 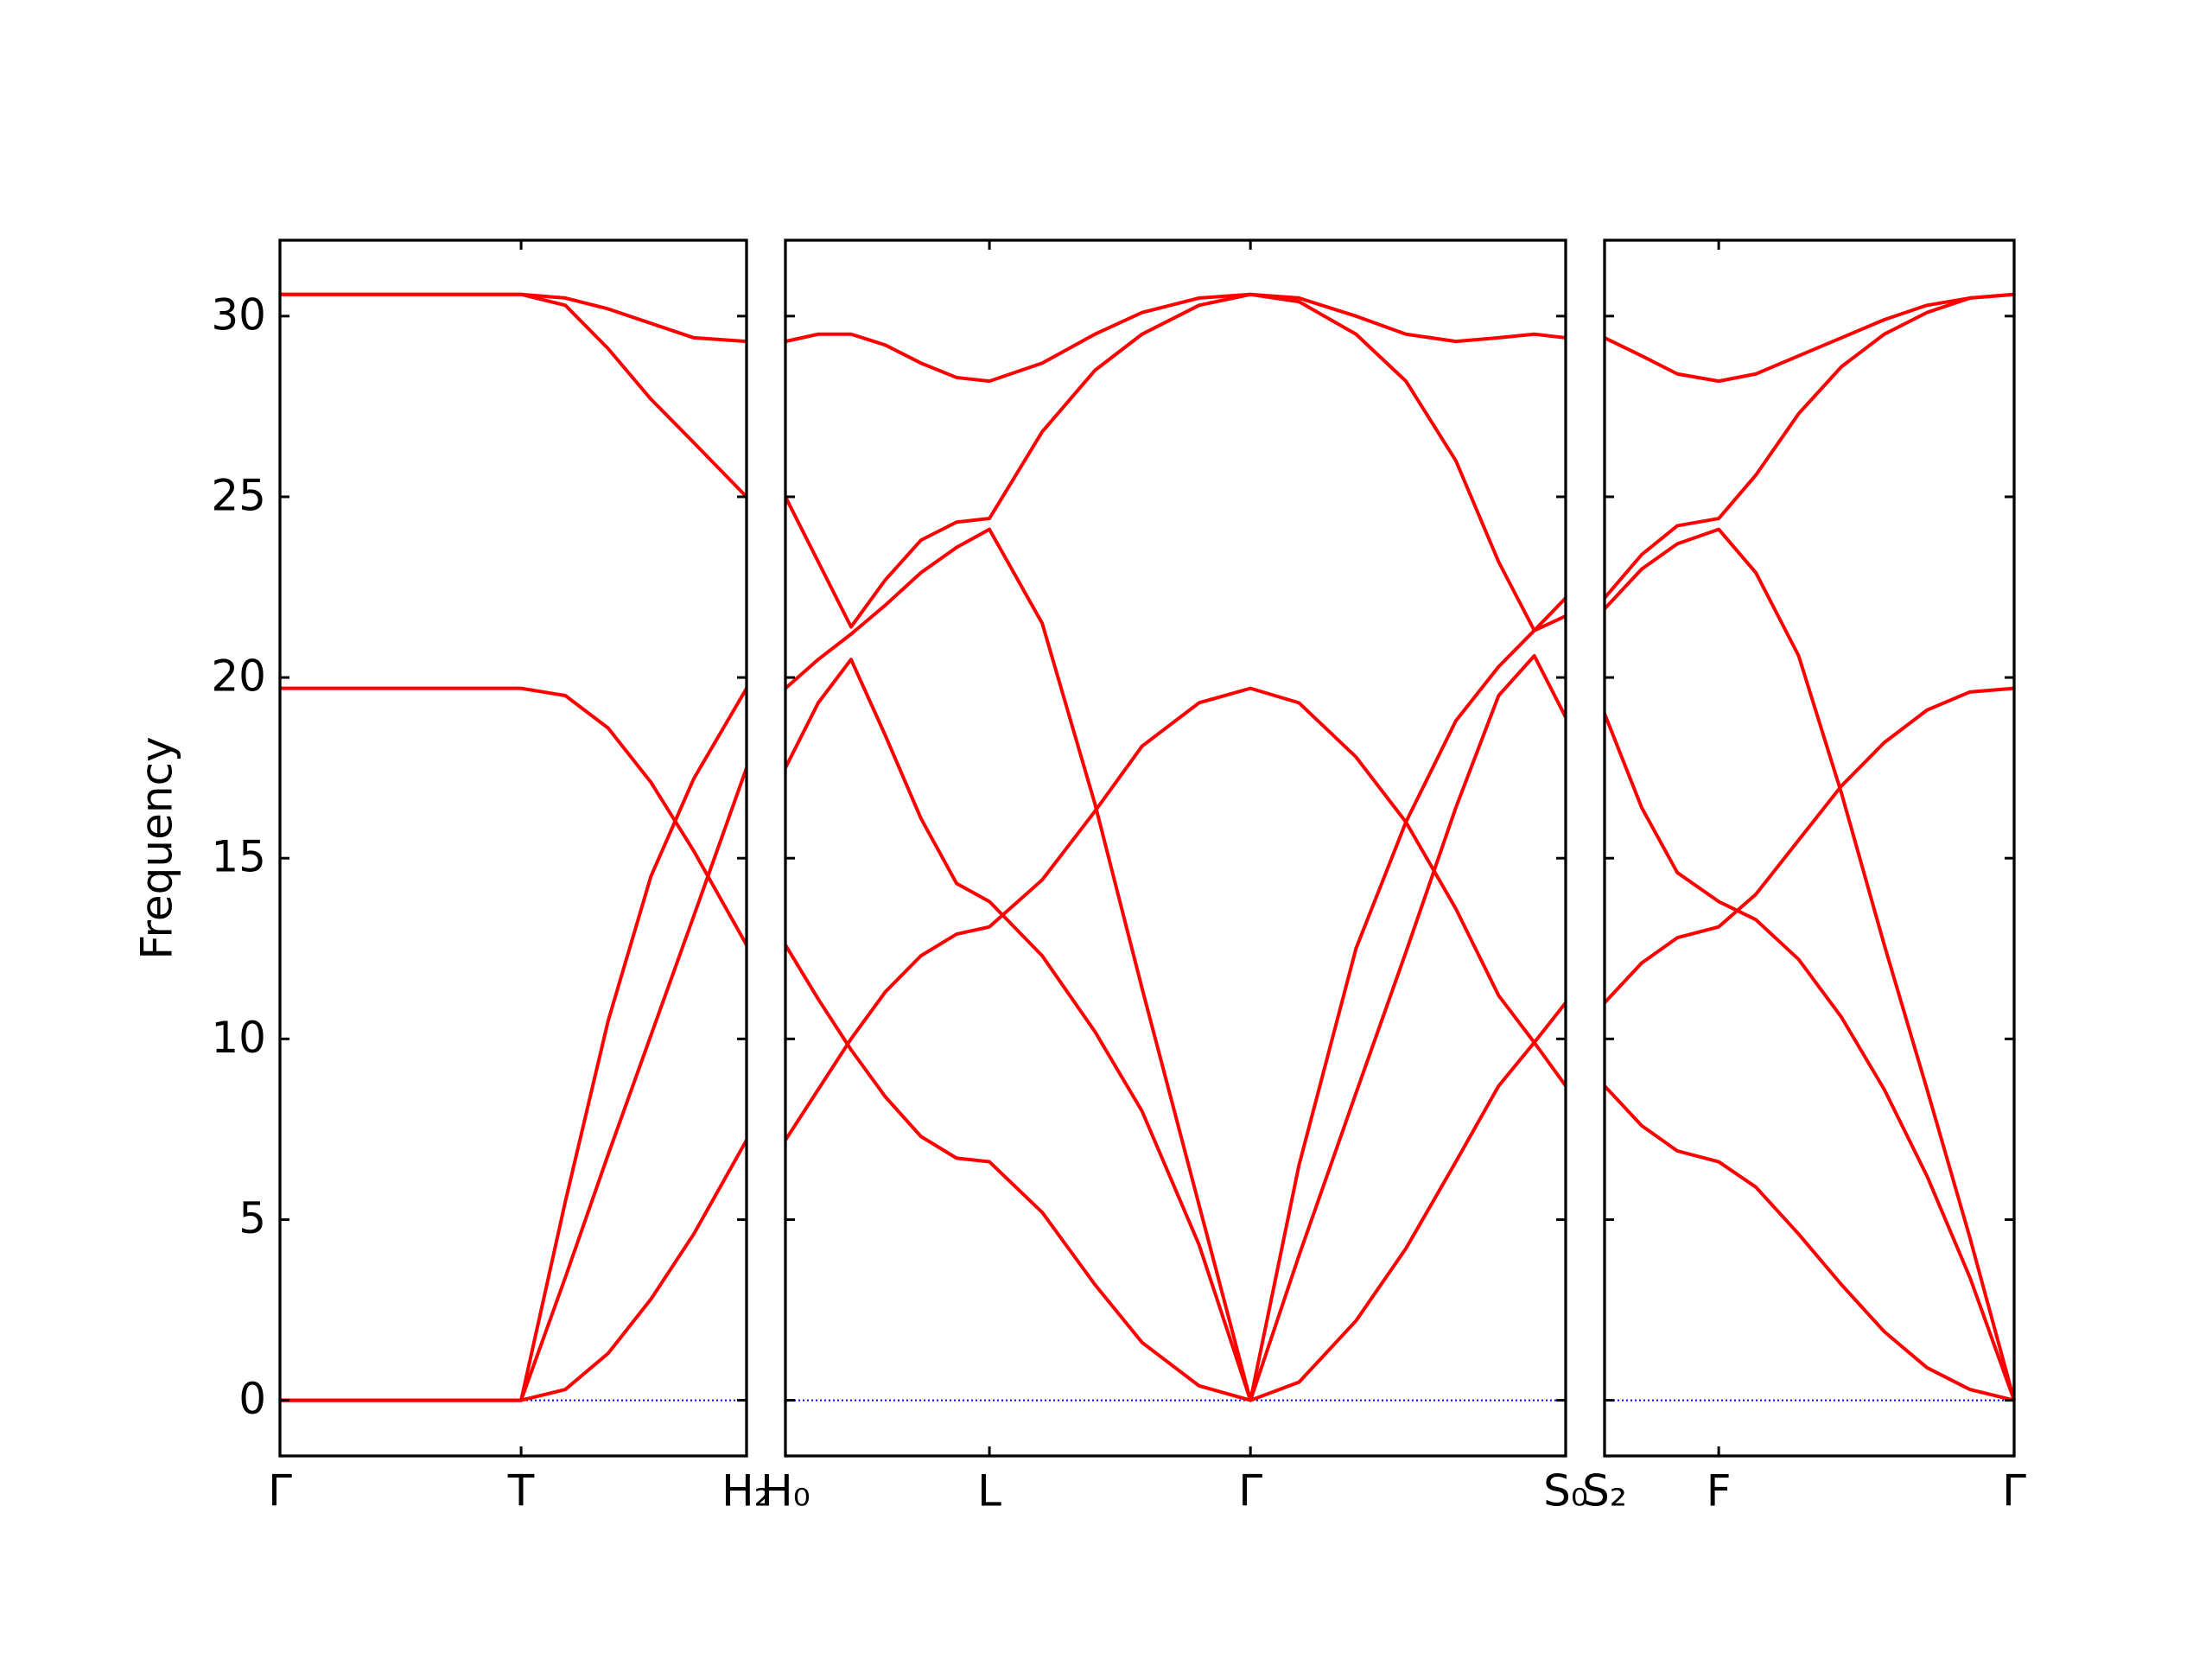 I want to click on y-tick-label: 15, so click(x=238, y=857).